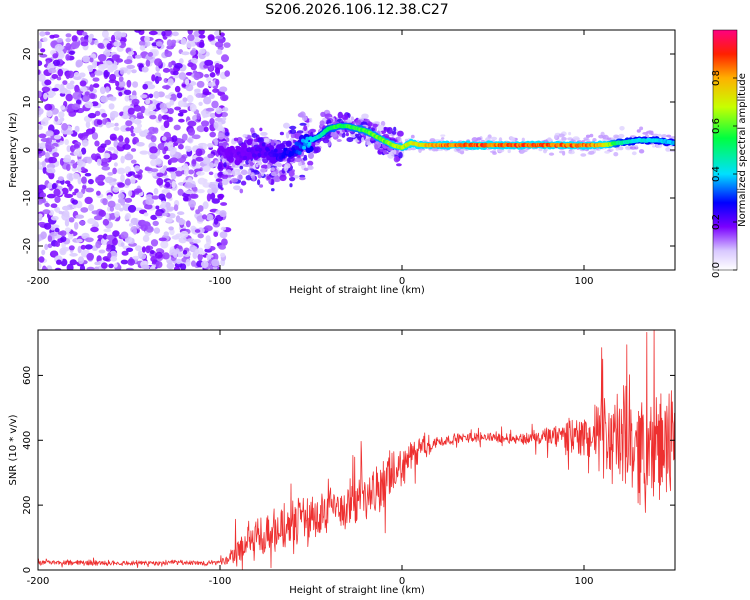  I want to click on y-tick-label: 200, so click(27, 505).